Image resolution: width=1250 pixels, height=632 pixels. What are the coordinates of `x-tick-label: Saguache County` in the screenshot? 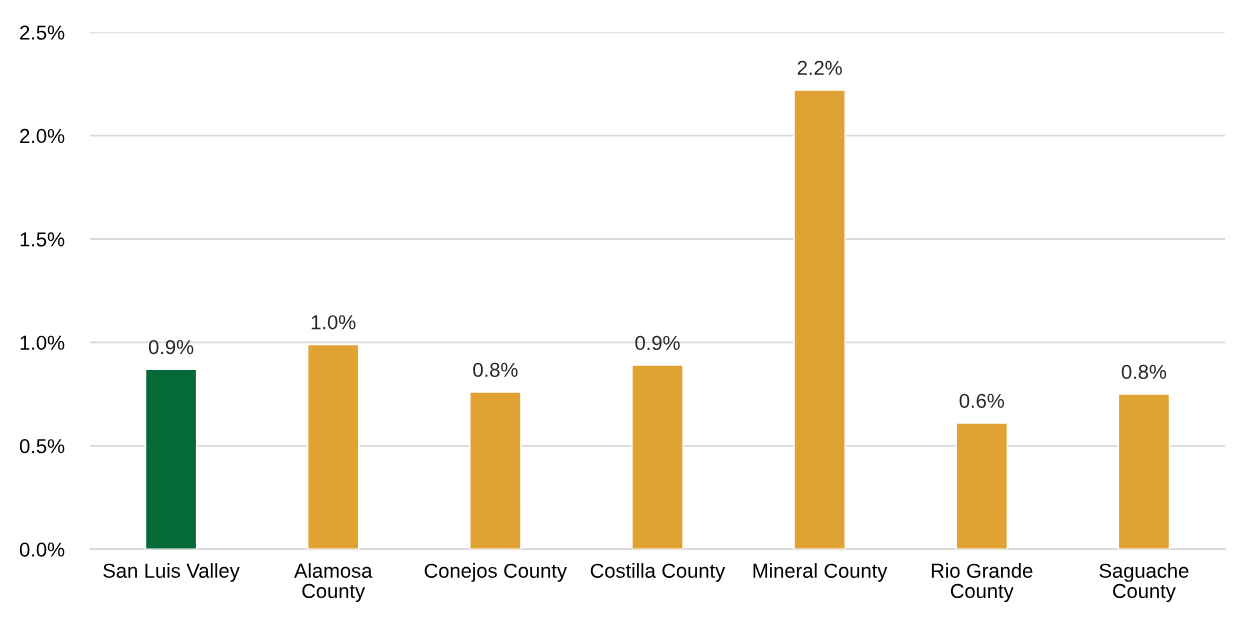 It's located at (1144, 583).